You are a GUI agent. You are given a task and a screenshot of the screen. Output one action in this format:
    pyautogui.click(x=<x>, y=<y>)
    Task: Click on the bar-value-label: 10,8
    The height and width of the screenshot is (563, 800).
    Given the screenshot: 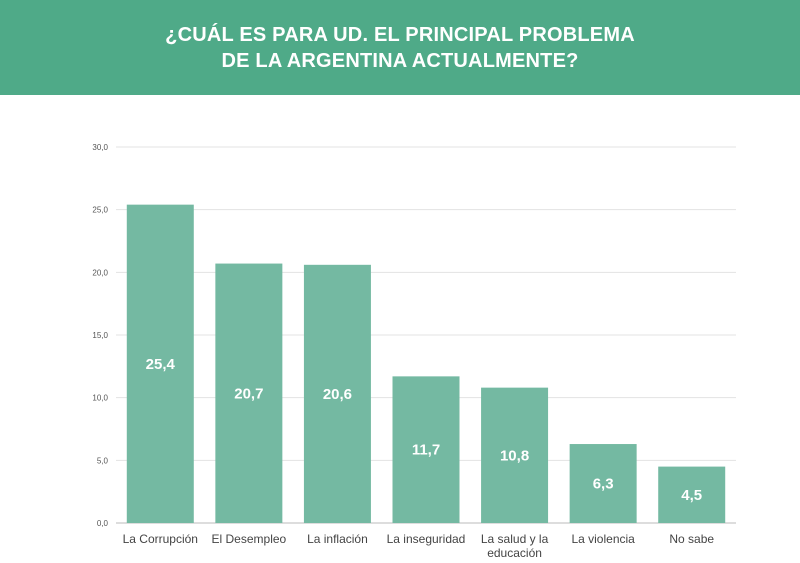 What is the action you would take?
    pyautogui.click(x=514, y=455)
    